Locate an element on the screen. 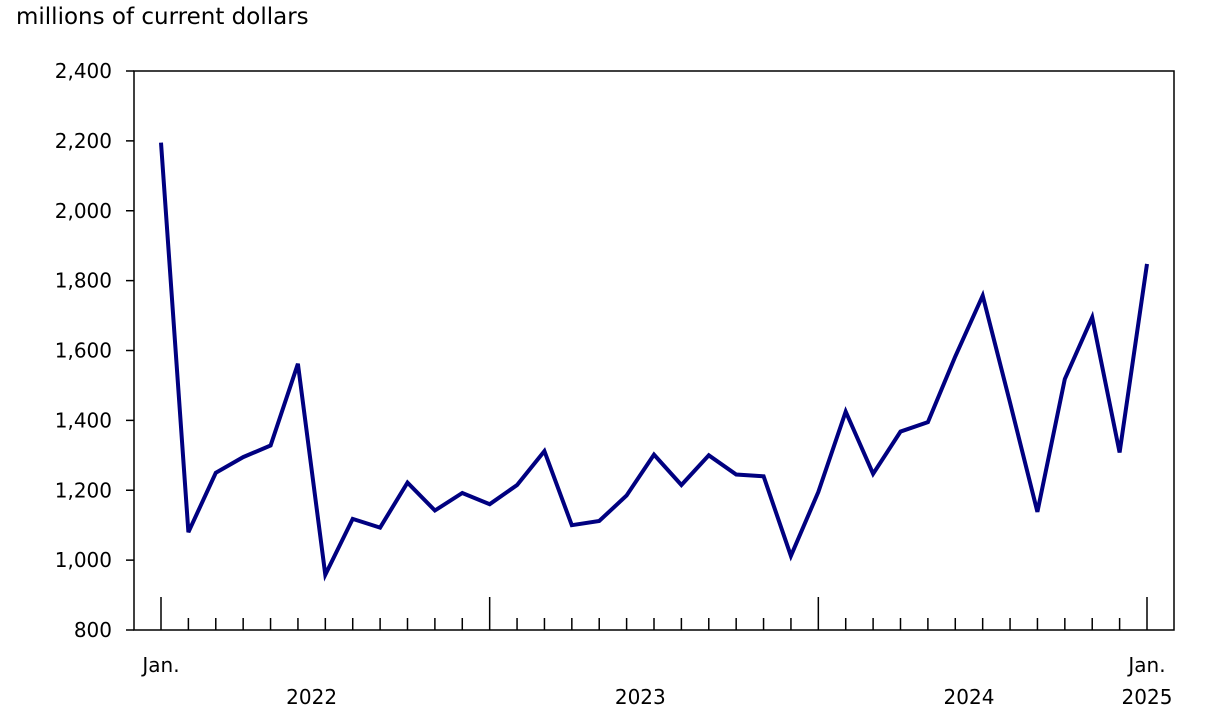 Image resolution: width=1209 pixels, height=724 pixels. y-tick-label: 2,200 is located at coordinates (83, 141).